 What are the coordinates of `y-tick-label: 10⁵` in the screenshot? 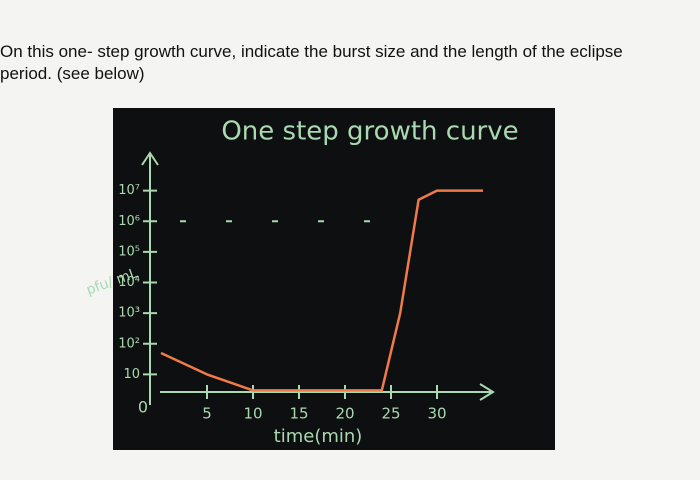 It's located at (129, 251).